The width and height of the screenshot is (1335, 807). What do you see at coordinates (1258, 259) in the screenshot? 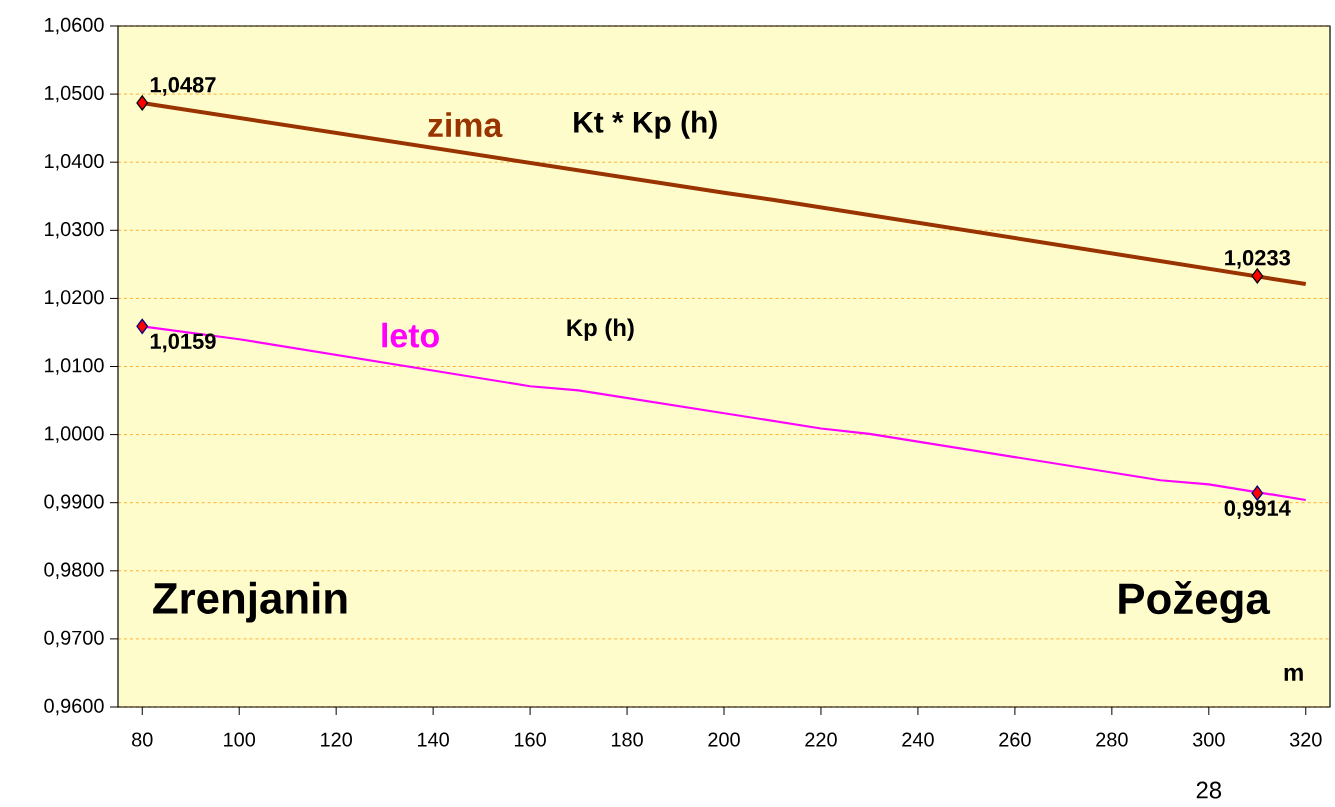
I see `data-label: 1,0233` at bounding box center [1258, 259].